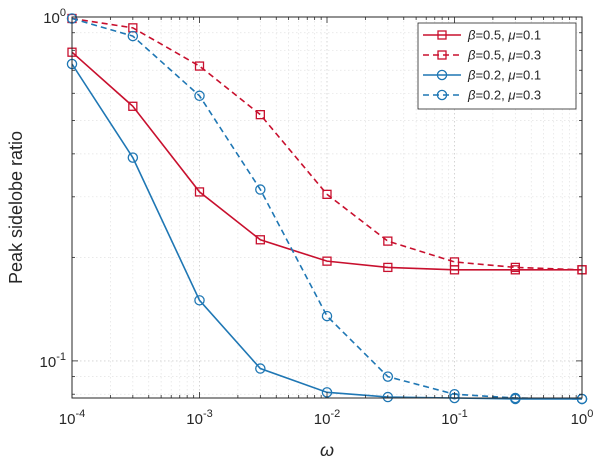 This screenshot has width=598, height=462. I want to click on y-axis-label: Peak sidelobe ratio, so click(16, 207).